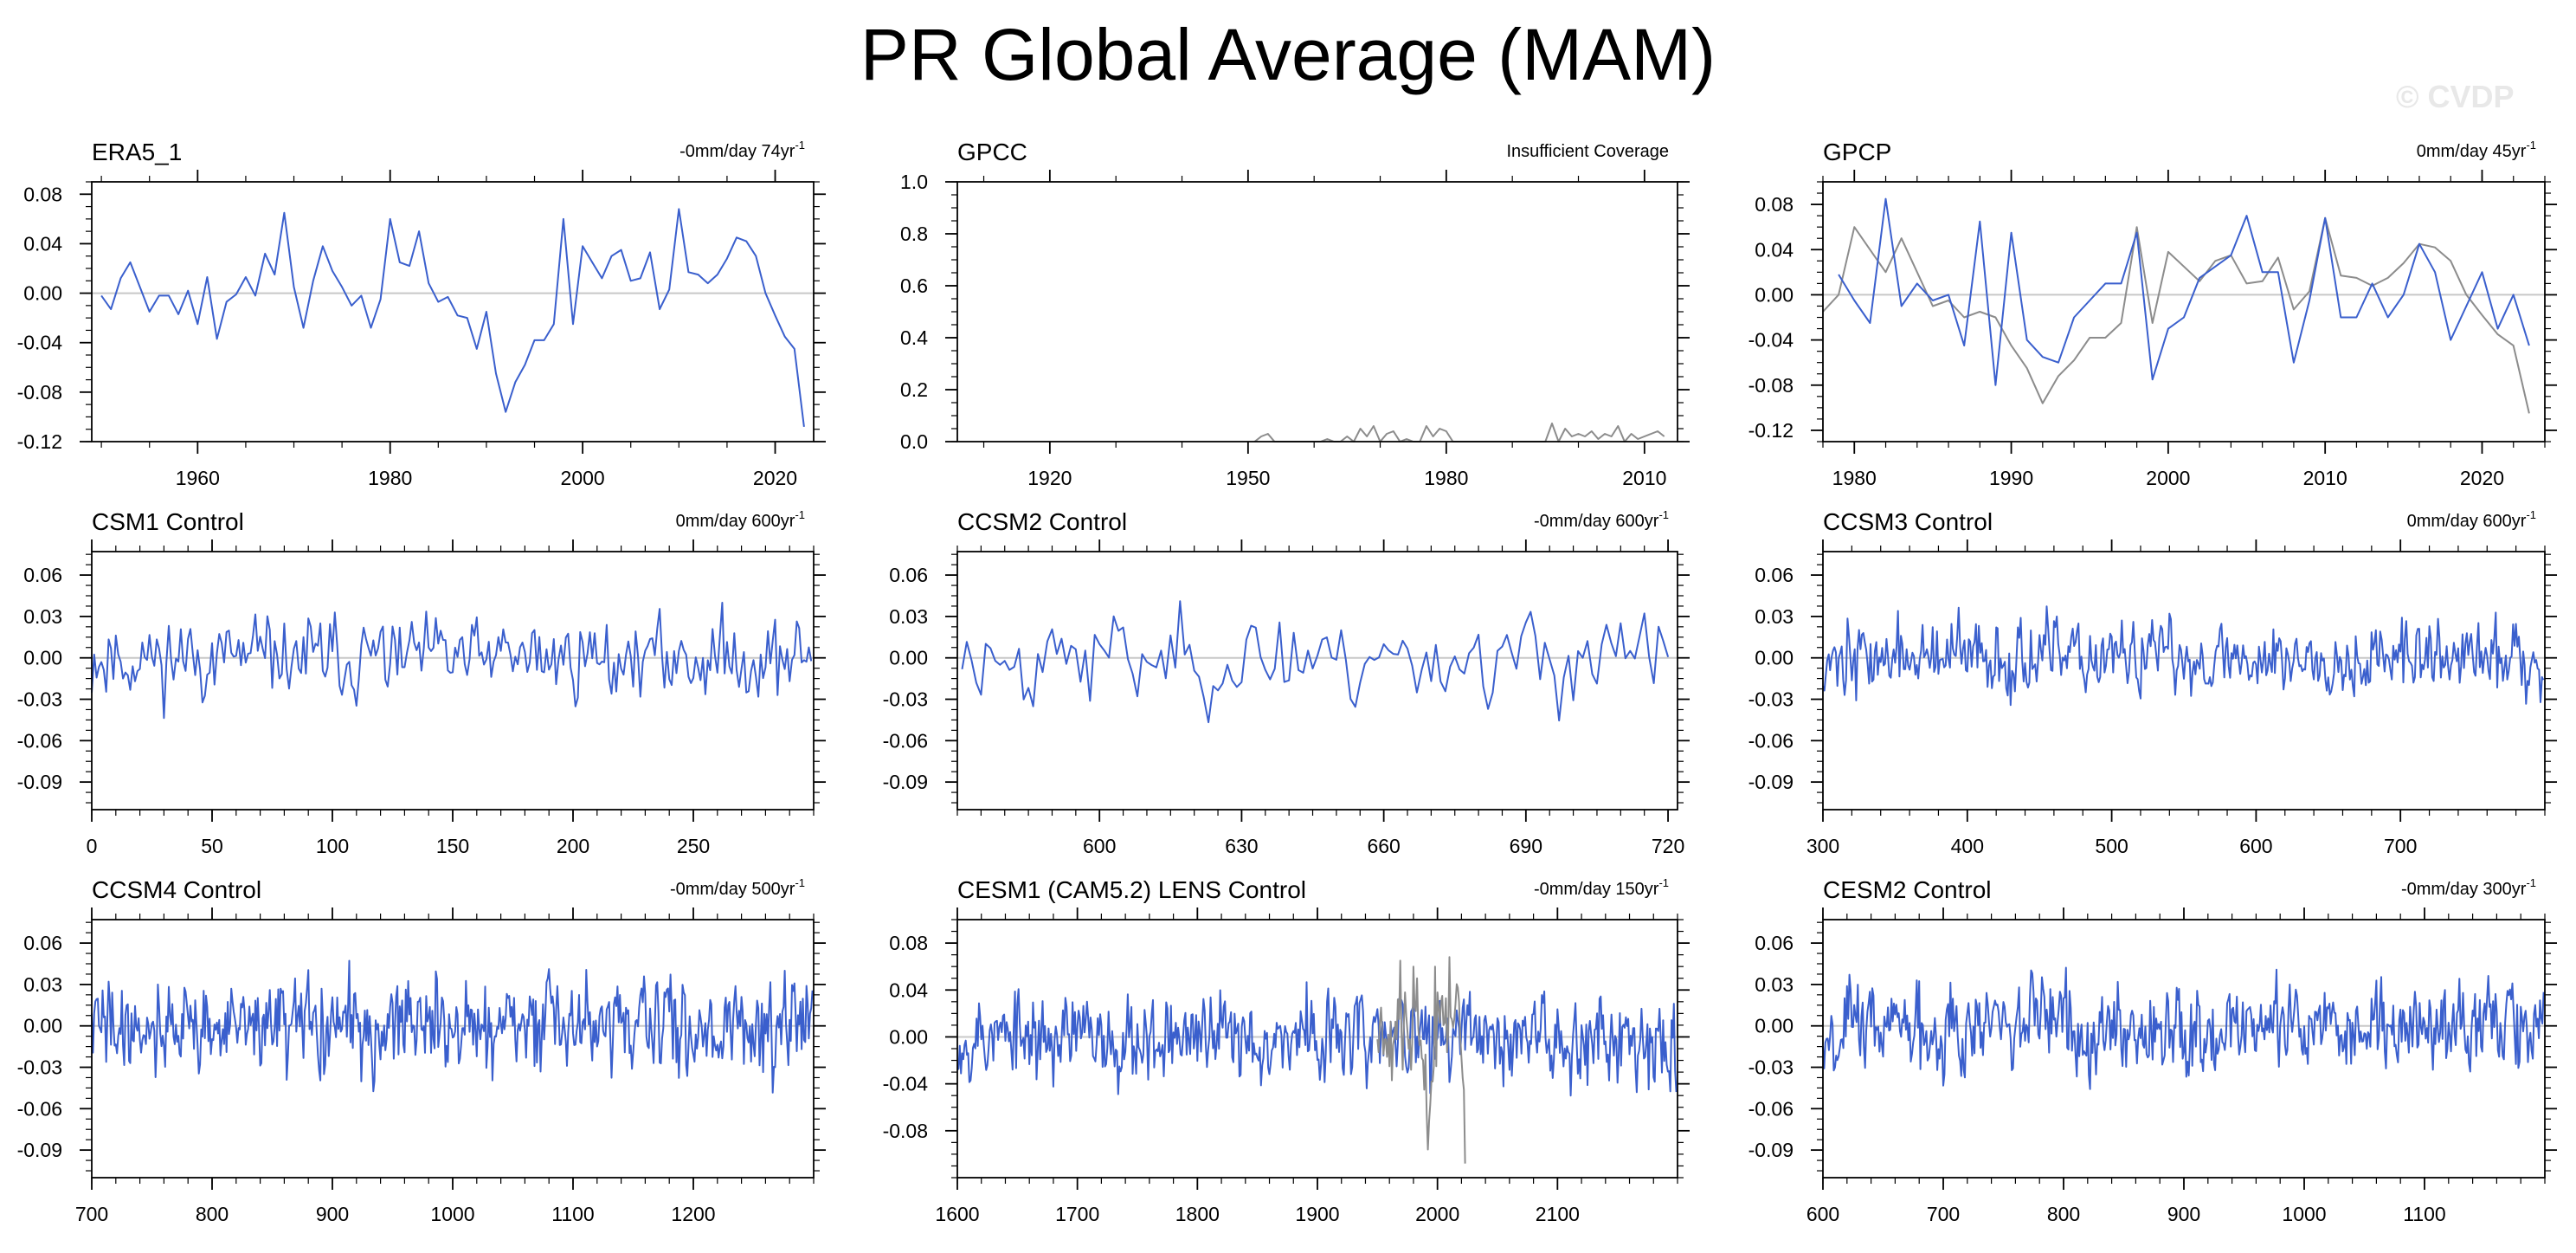  What do you see at coordinates (1241, 846) in the screenshot?
I see `x-tick-label: 630` at bounding box center [1241, 846].